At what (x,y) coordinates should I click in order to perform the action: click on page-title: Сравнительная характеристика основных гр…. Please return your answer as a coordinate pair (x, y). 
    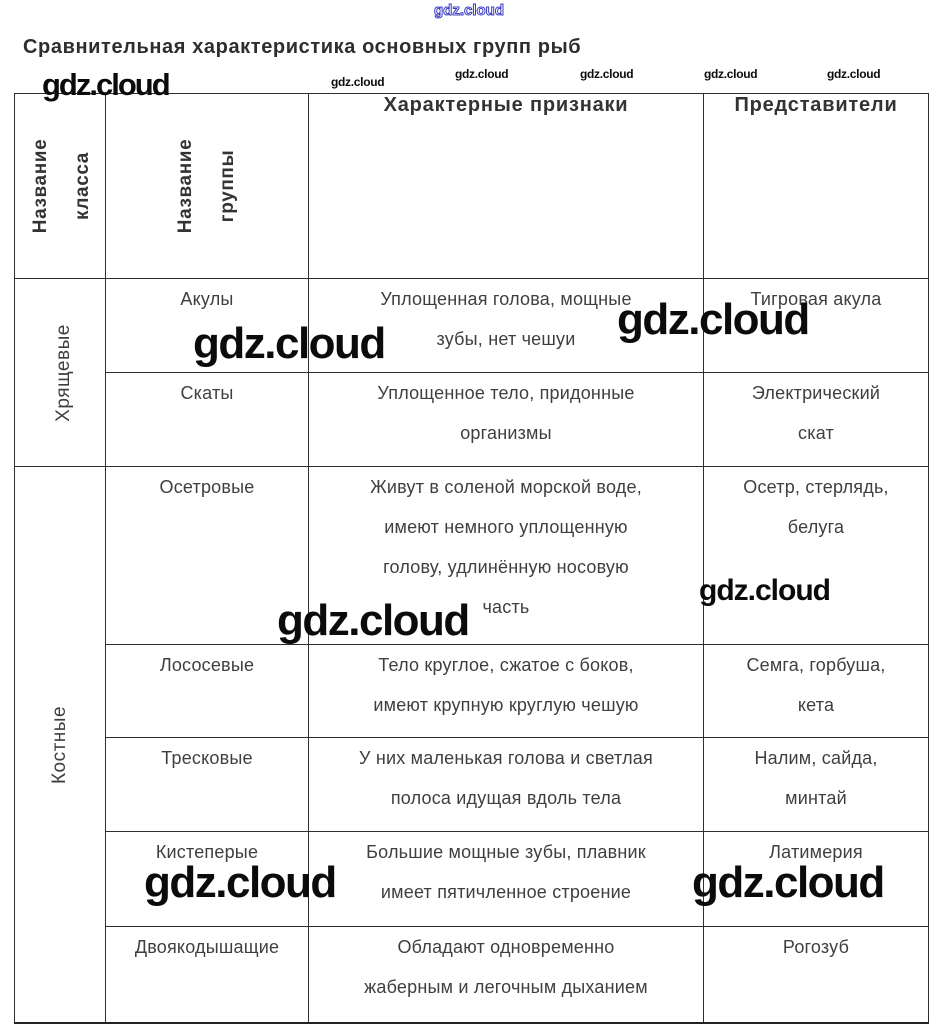
    Looking at the image, I should click on (302, 47).